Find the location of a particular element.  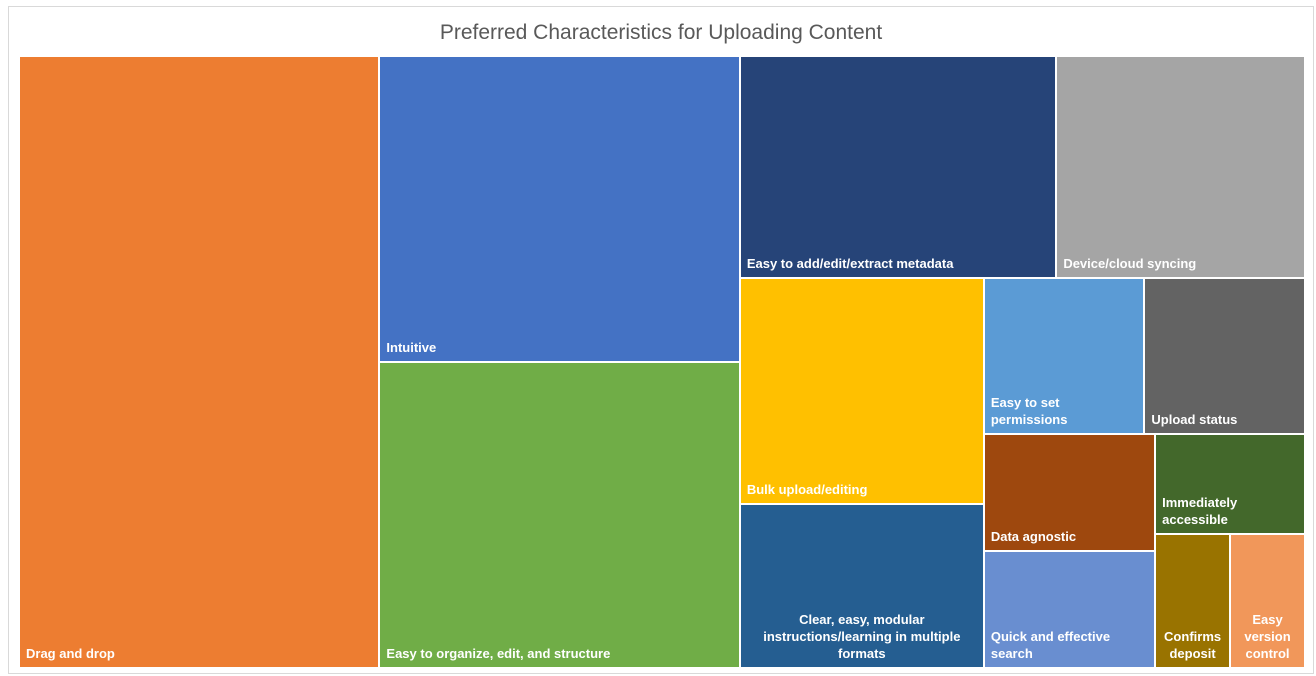

tile-label: Immediately accessible is located at coordinates (1200, 511).